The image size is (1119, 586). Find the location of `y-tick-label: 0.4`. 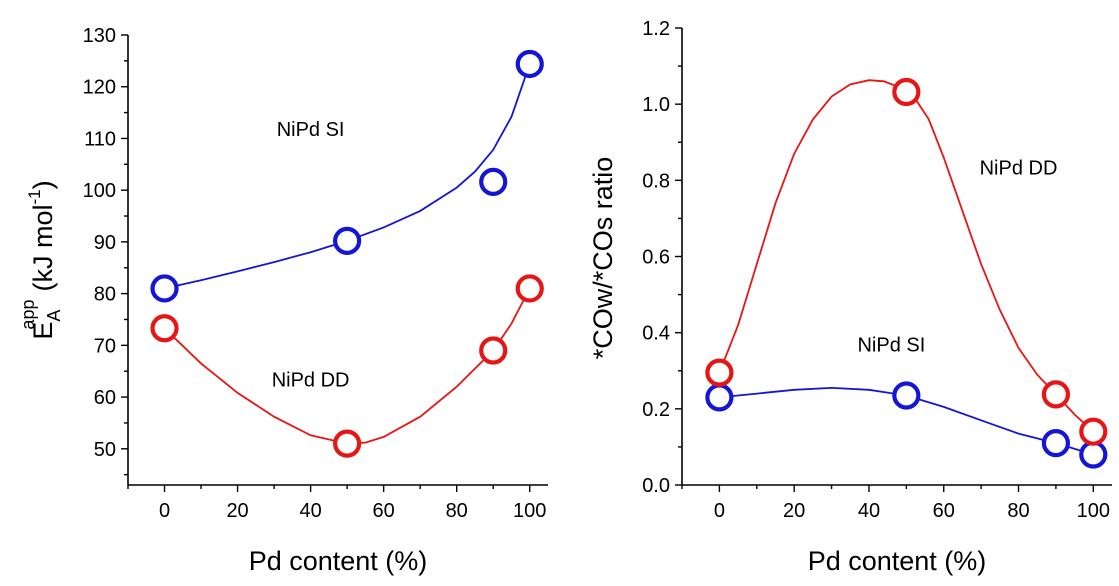

y-tick-label: 0.4 is located at coordinates (656, 334).